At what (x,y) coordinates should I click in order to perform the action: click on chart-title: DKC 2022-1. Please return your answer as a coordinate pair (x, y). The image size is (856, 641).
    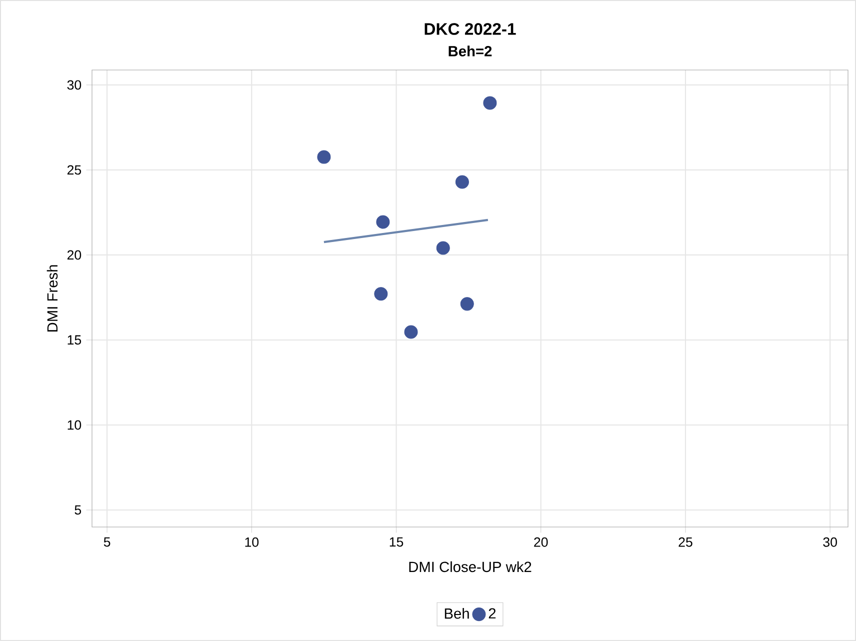
    Looking at the image, I should click on (470, 29).